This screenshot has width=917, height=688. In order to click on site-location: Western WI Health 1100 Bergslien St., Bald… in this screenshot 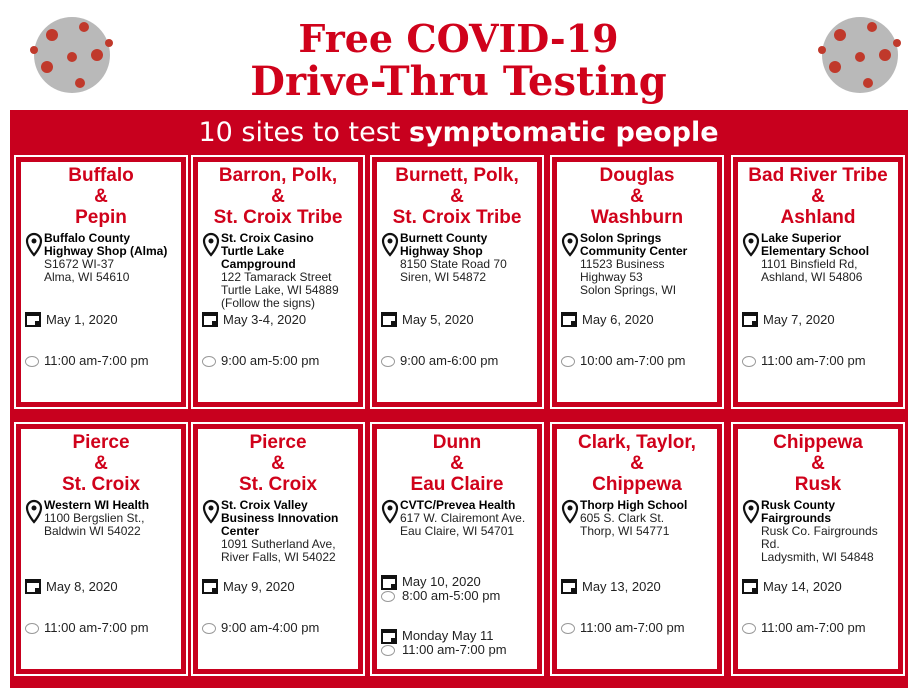, I will do `click(101, 518)`.